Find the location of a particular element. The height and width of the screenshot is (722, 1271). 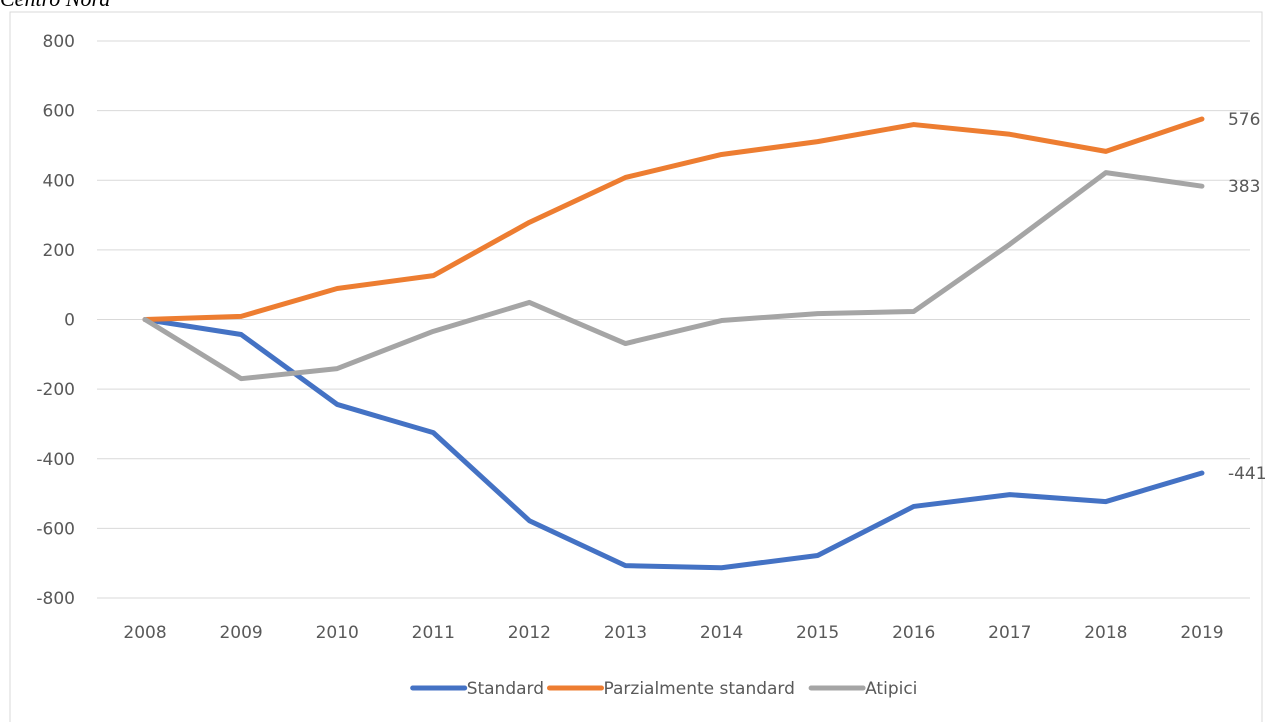

legend-label: Atipici is located at coordinates (891, 689).